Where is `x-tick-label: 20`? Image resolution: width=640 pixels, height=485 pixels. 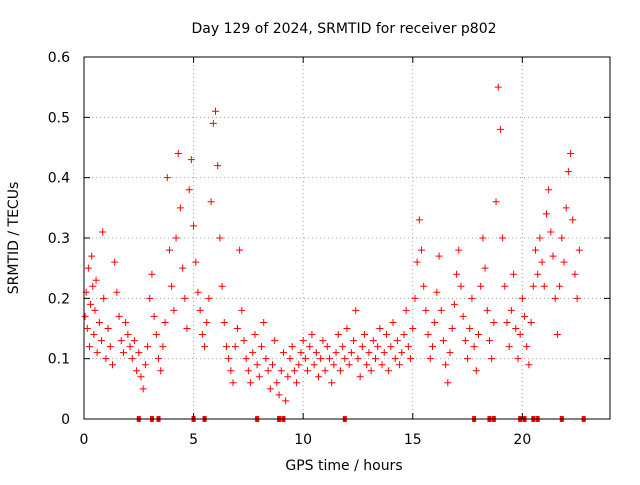
x-tick-label: 20 is located at coordinates (522, 440).